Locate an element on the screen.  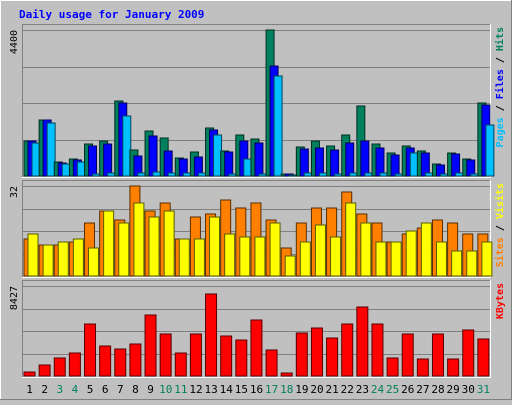
max-value-label: 8427 is located at coordinates (14, 298).